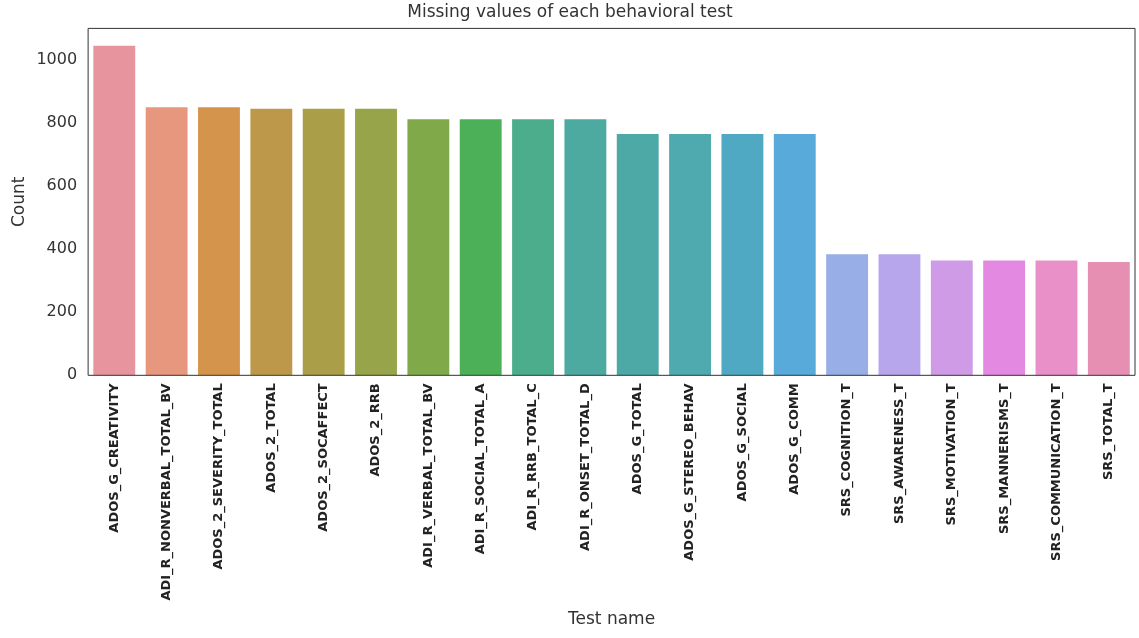 The image size is (1139, 638). What do you see at coordinates (72, 374) in the screenshot?
I see `y-tick-label: 0` at bounding box center [72, 374].